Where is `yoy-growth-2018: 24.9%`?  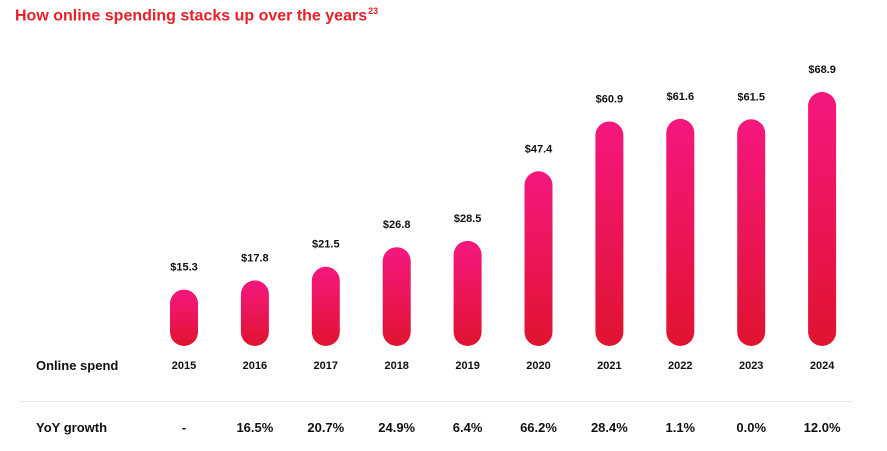
yoy-growth-2018: 24.9% is located at coordinates (397, 427).